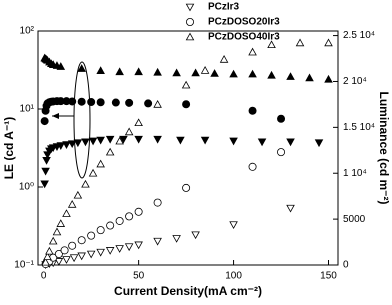 The height and width of the screenshot is (305, 392). Describe the element at coordinates (244, 22) in the screenshot. I see `legend-label: PCzDOSO20Ir3` at that location.